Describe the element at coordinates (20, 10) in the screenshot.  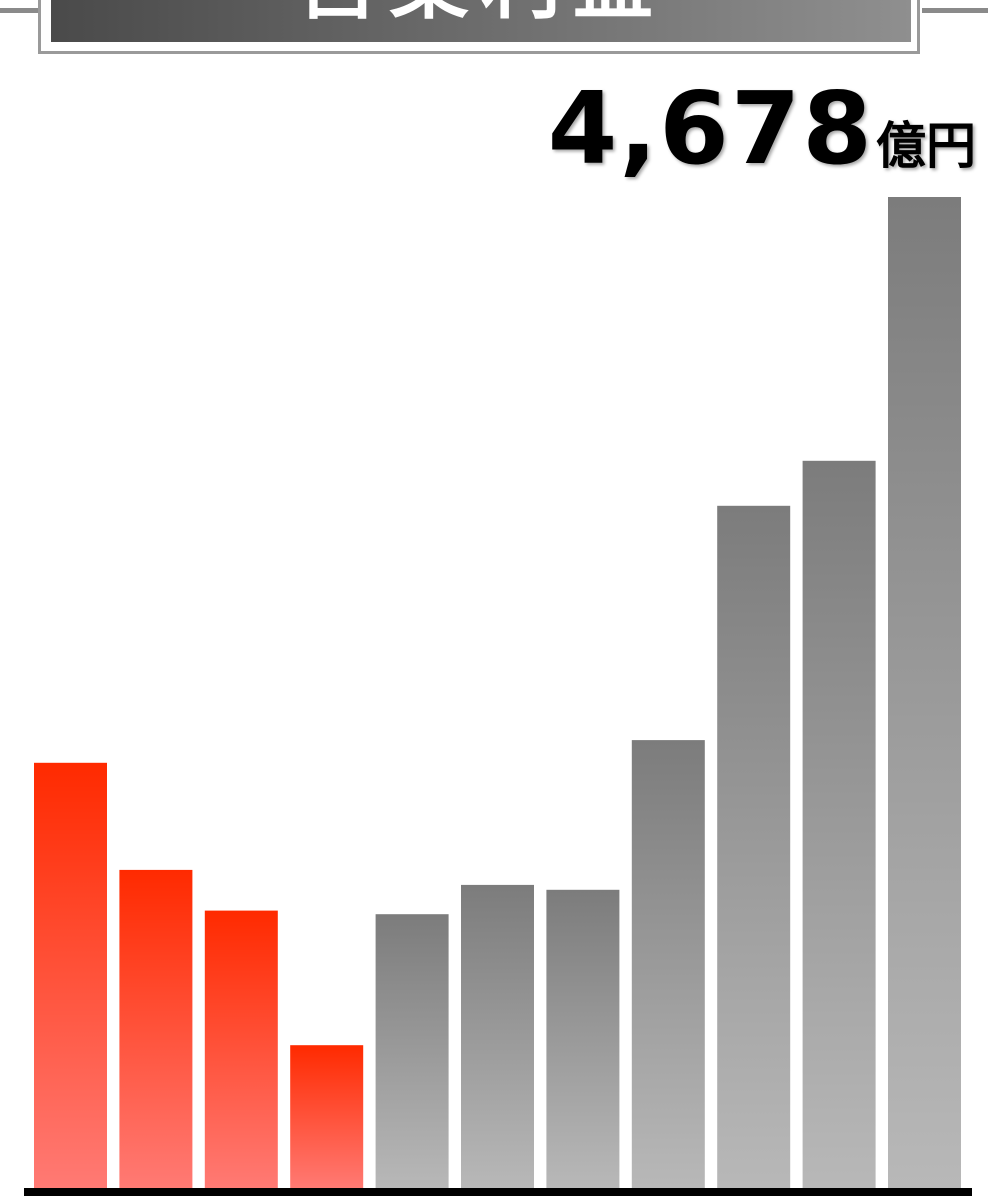
I see `banner-rule-left` at that location.